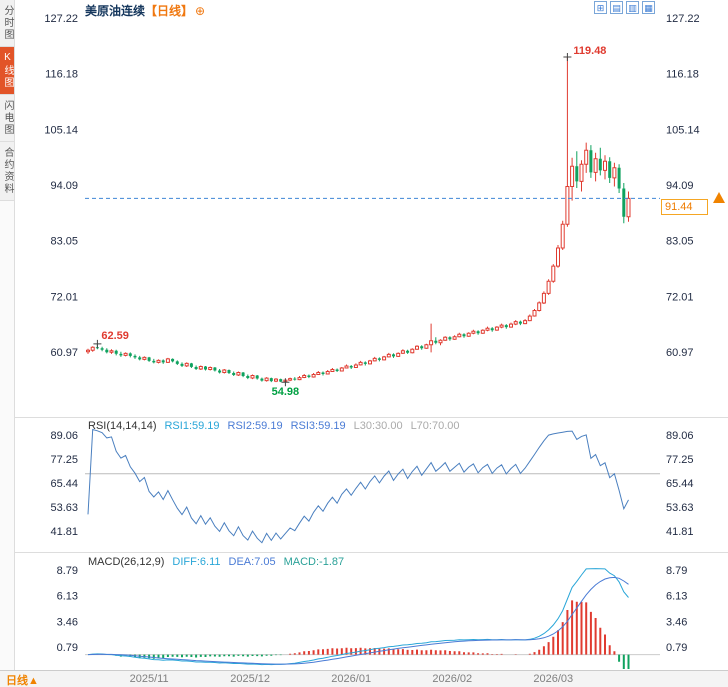 The image size is (728, 687). Describe the element at coordinates (126, 562) in the screenshot. I see `macd-params-label: MACD(26,12,9)` at that location.